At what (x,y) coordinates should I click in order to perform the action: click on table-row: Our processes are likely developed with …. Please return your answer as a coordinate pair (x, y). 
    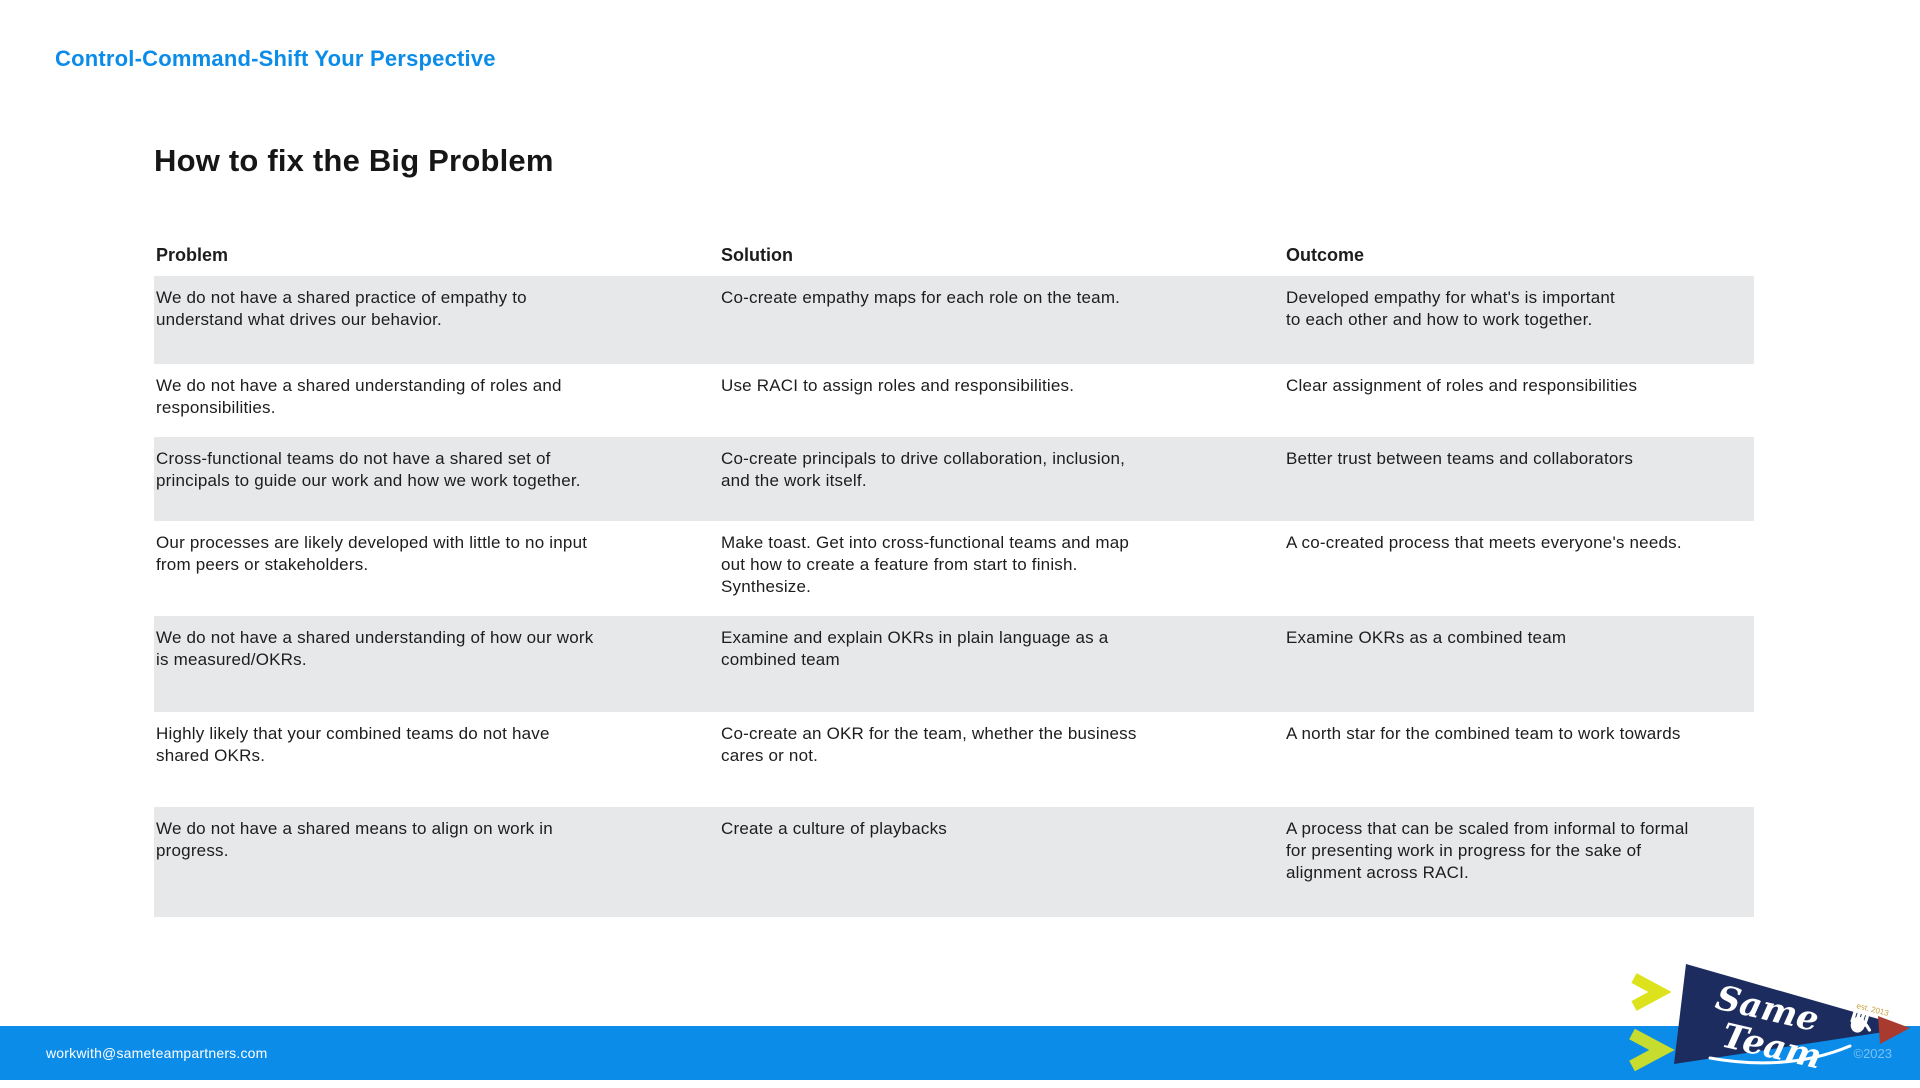
    Looking at the image, I should click on (954, 568).